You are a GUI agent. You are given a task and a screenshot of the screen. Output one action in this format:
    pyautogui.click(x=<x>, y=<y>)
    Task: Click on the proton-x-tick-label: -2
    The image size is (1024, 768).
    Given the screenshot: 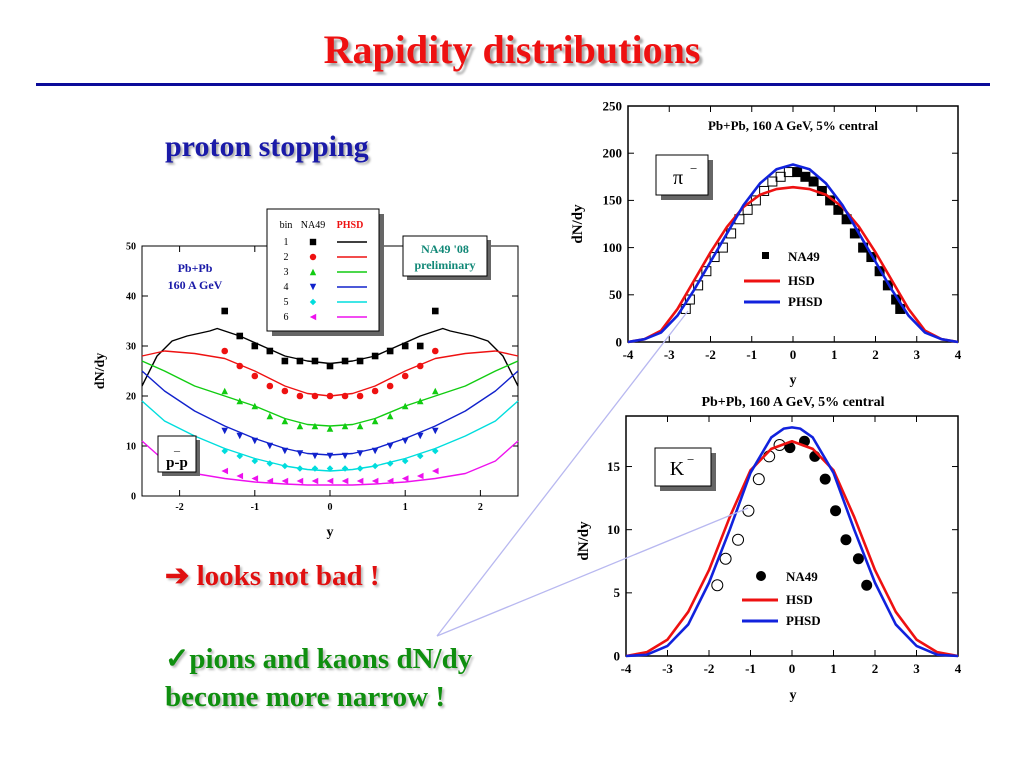 What is the action you would take?
    pyautogui.click(x=179, y=507)
    